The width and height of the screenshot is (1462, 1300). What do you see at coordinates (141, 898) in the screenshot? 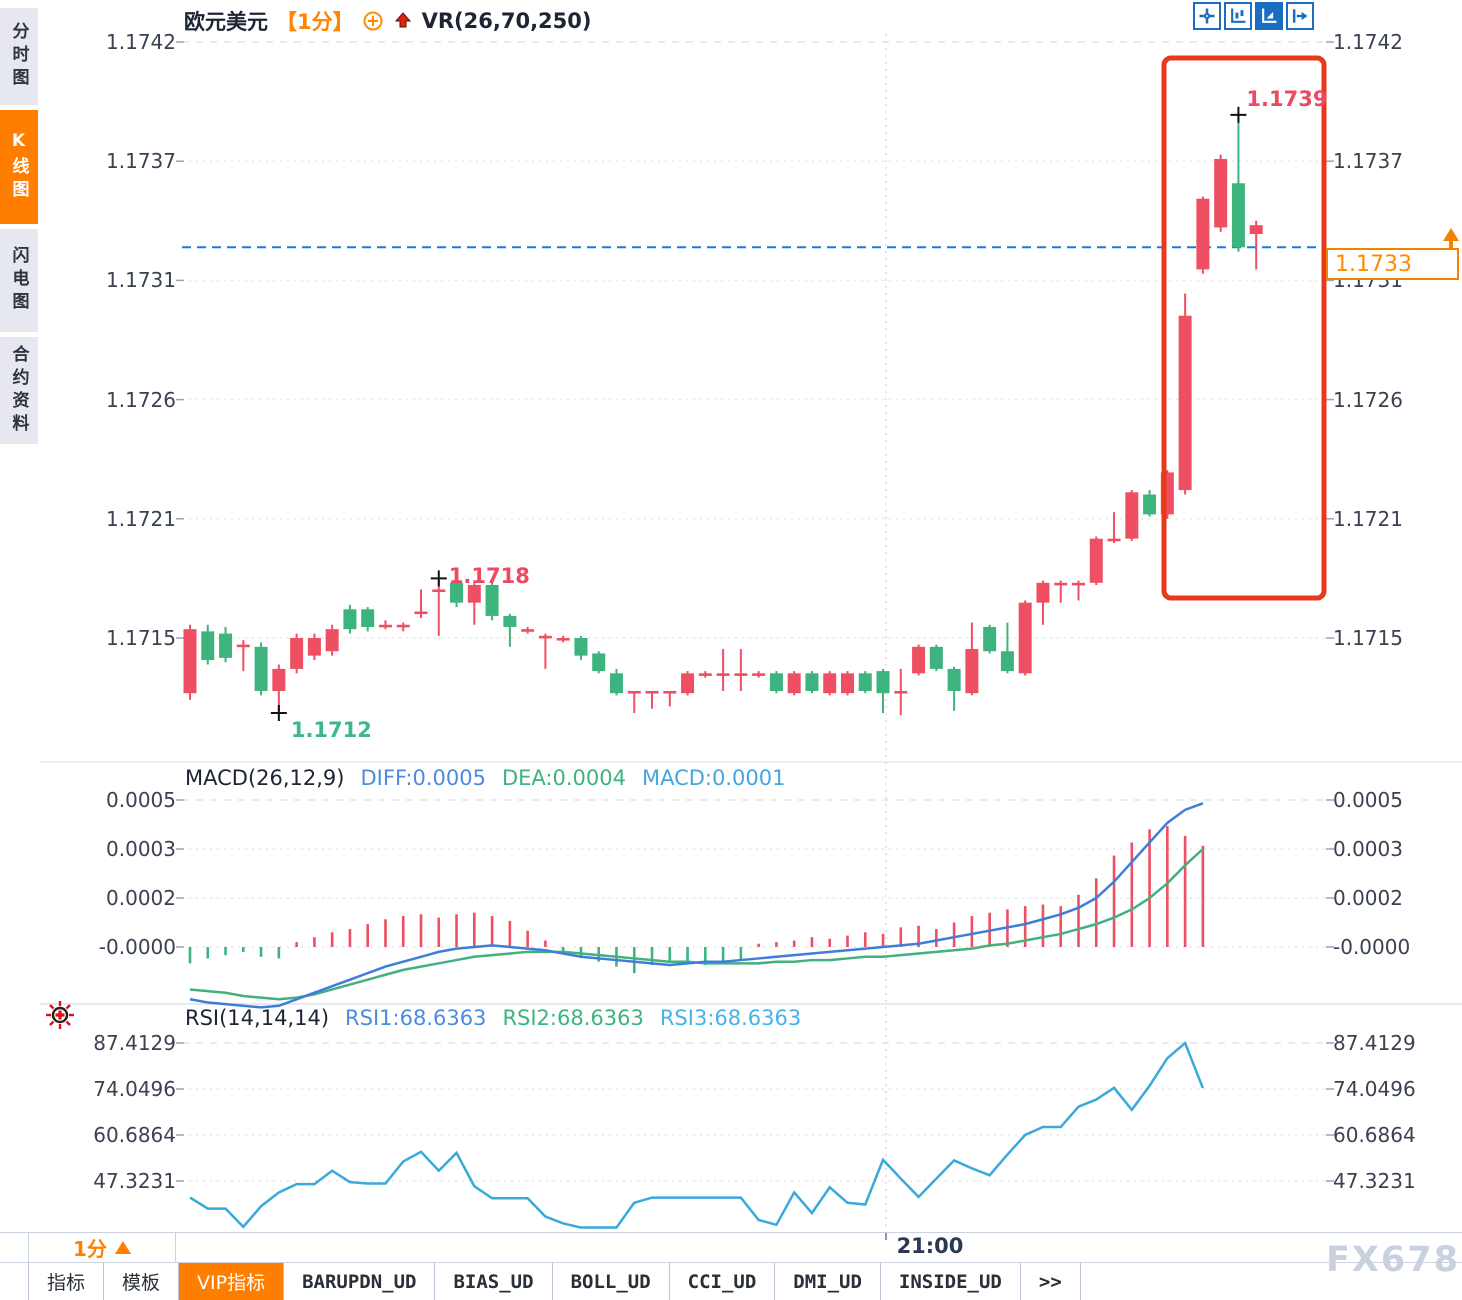
I see `macd-y-tick-left: 0.0002` at bounding box center [141, 898].